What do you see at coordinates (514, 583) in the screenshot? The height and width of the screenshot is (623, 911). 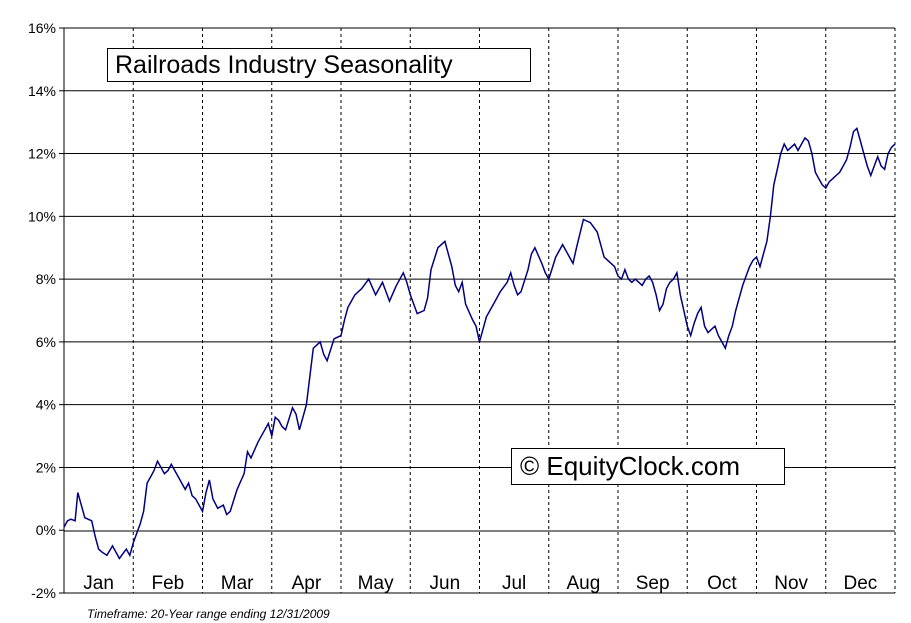 I see `x-tick-label: Jul` at bounding box center [514, 583].